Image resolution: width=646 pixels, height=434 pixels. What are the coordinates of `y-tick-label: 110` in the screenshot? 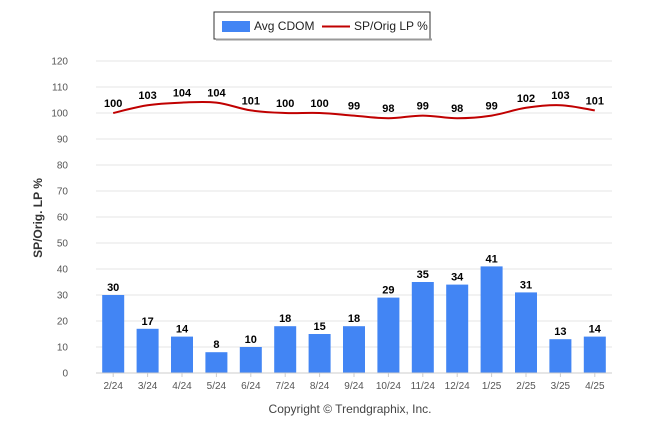 It's located at (60, 88).